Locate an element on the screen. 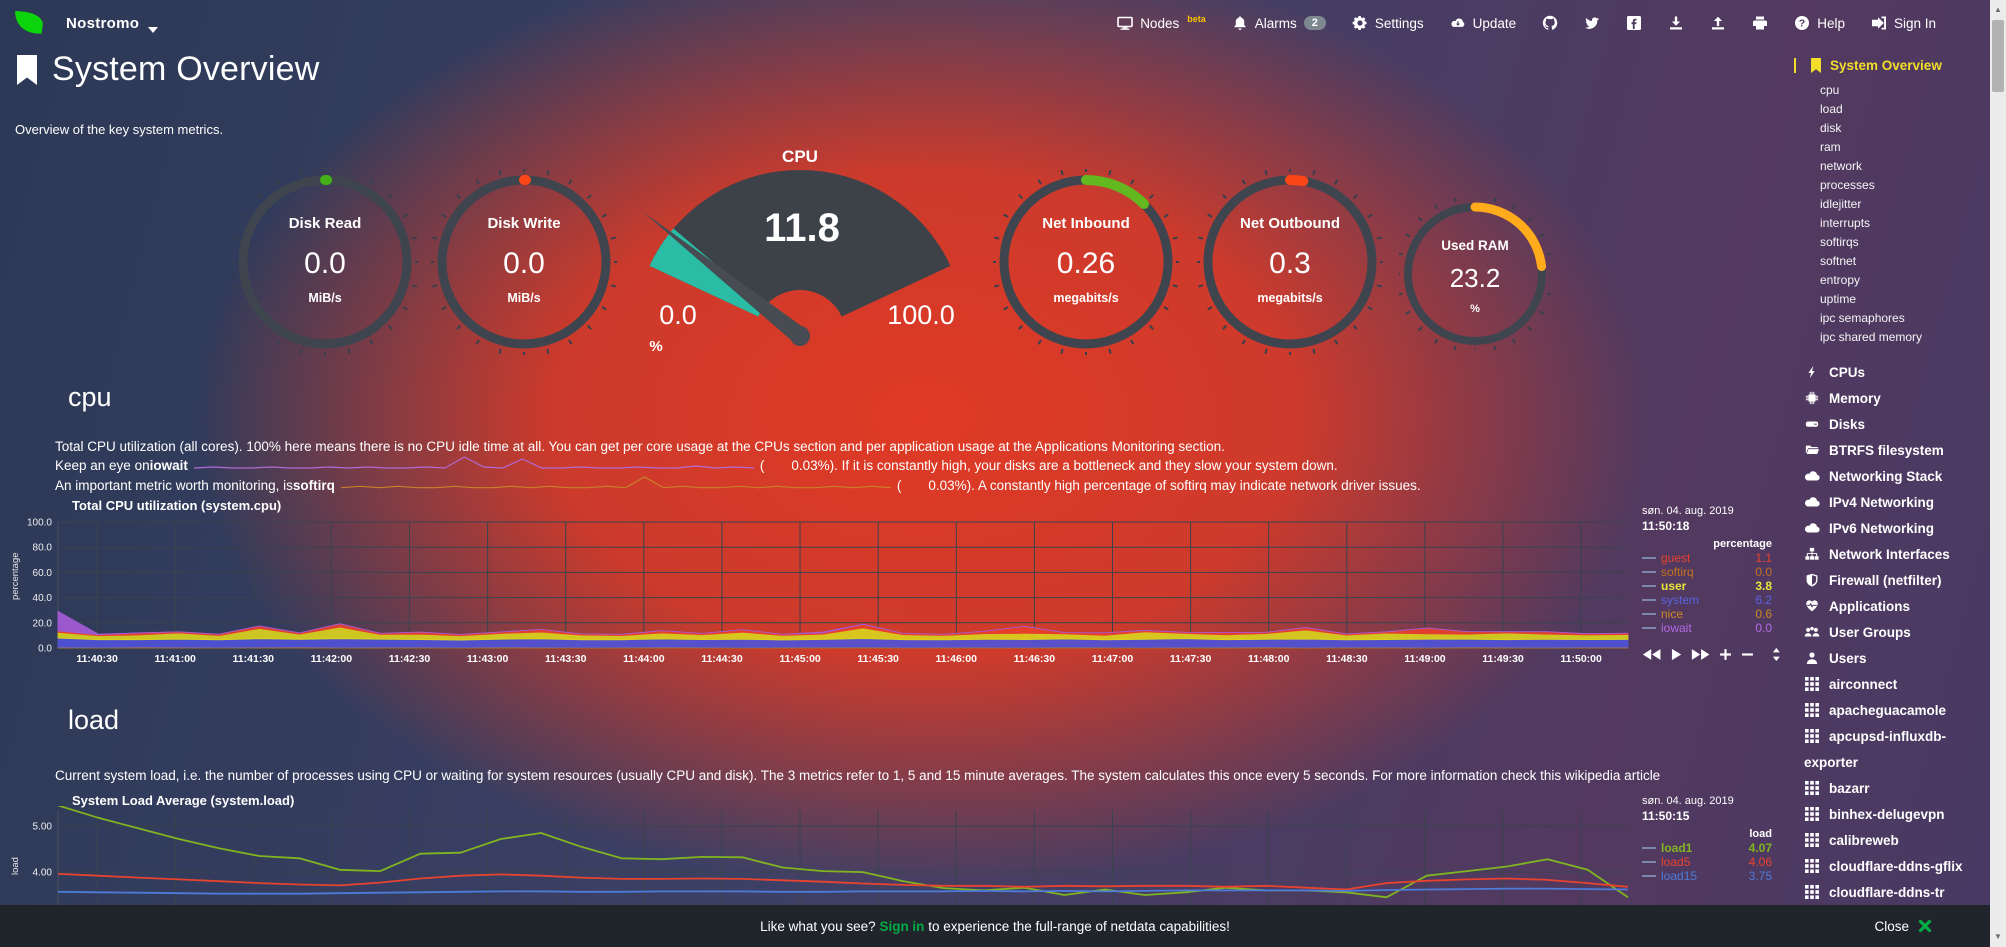 This screenshot has width=2006, height=947. legend-item-system: system 6.2 is located at coordinates (1707, 600).